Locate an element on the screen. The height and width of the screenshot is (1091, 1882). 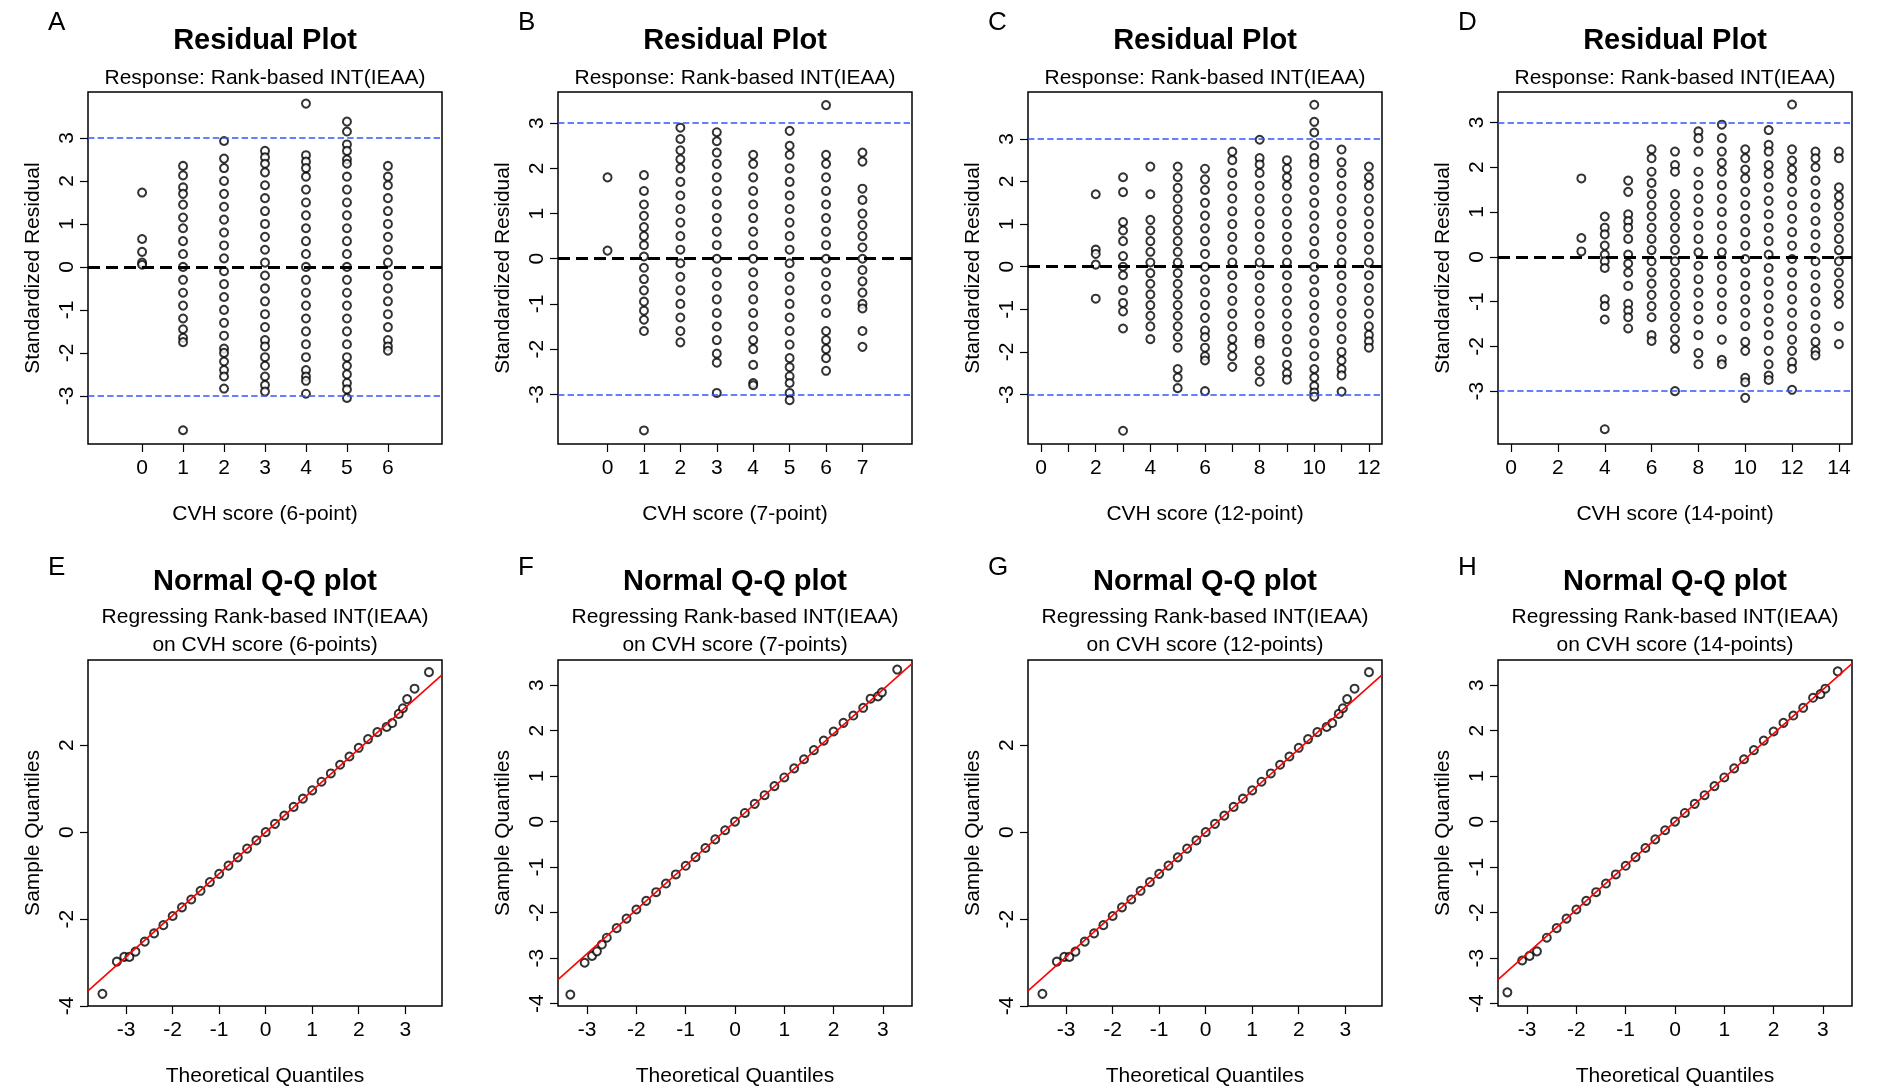
x-tick-label: 12 is located at coordinates (1792, 466).